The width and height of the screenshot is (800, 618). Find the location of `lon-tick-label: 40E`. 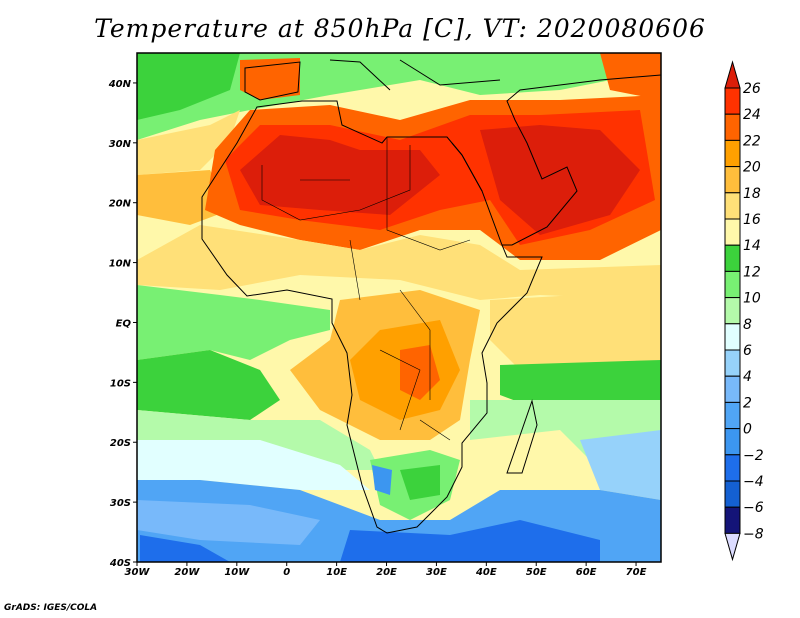

lon-tick-label: 40E is located at coordinates (486, 572).